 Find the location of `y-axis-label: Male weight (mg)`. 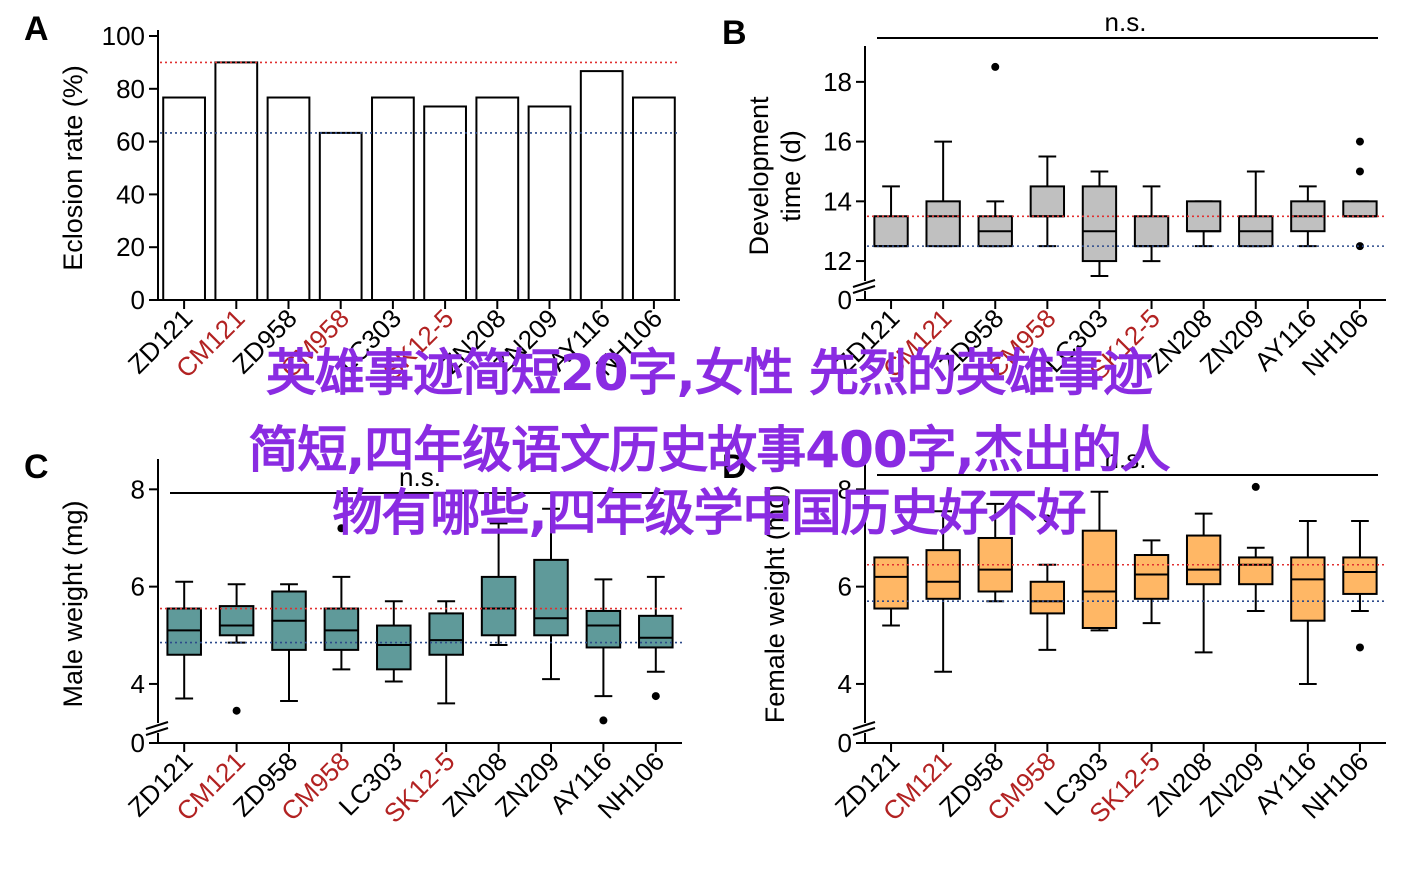

y-axis-label: Male weight (mg) is located at coordinates (73, 603).